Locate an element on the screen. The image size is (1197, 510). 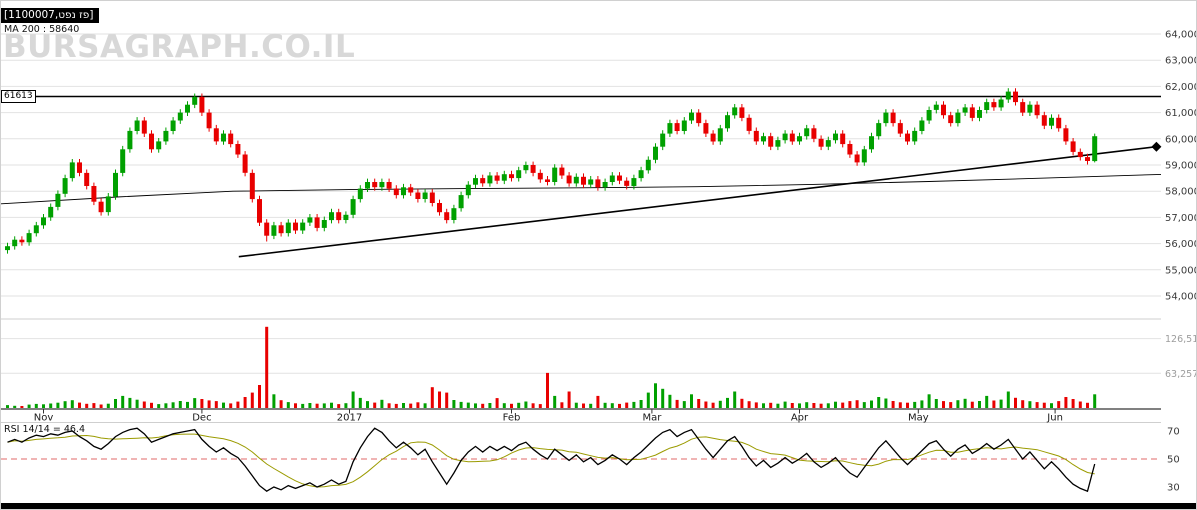
ma200-value-label: MA 200 : 58640 is located at coordinates (42, 29).